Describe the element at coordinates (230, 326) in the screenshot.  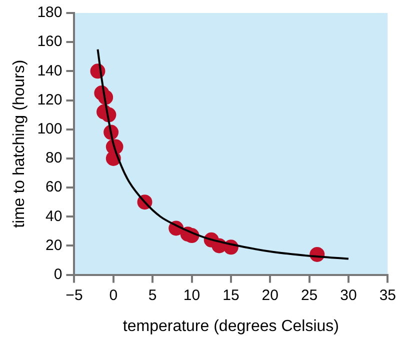
I see `x-axis-title: temperature (degrees Celsius)` at that location.